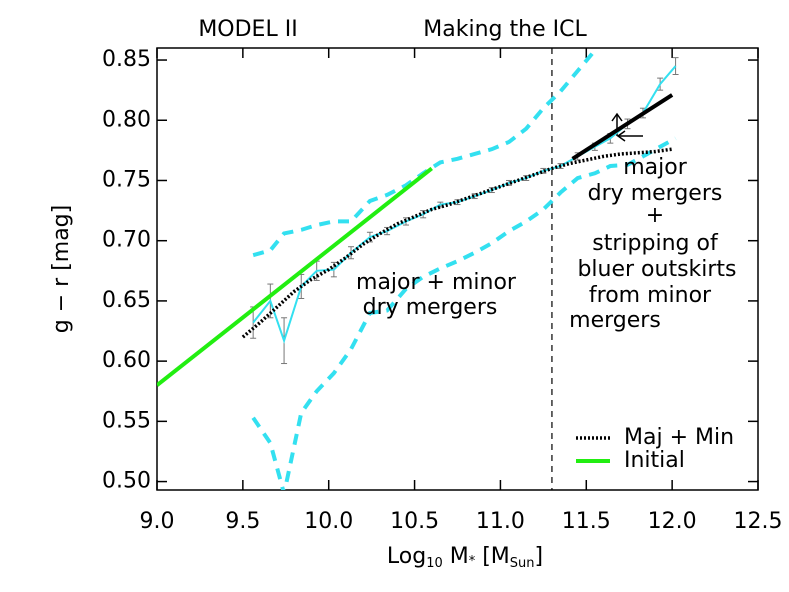 This screenshot has height=592, width=789. What do you see at coordinates (655, 167) in the screenshot?
I see `annotation: major` at bounding box center [655, 167].